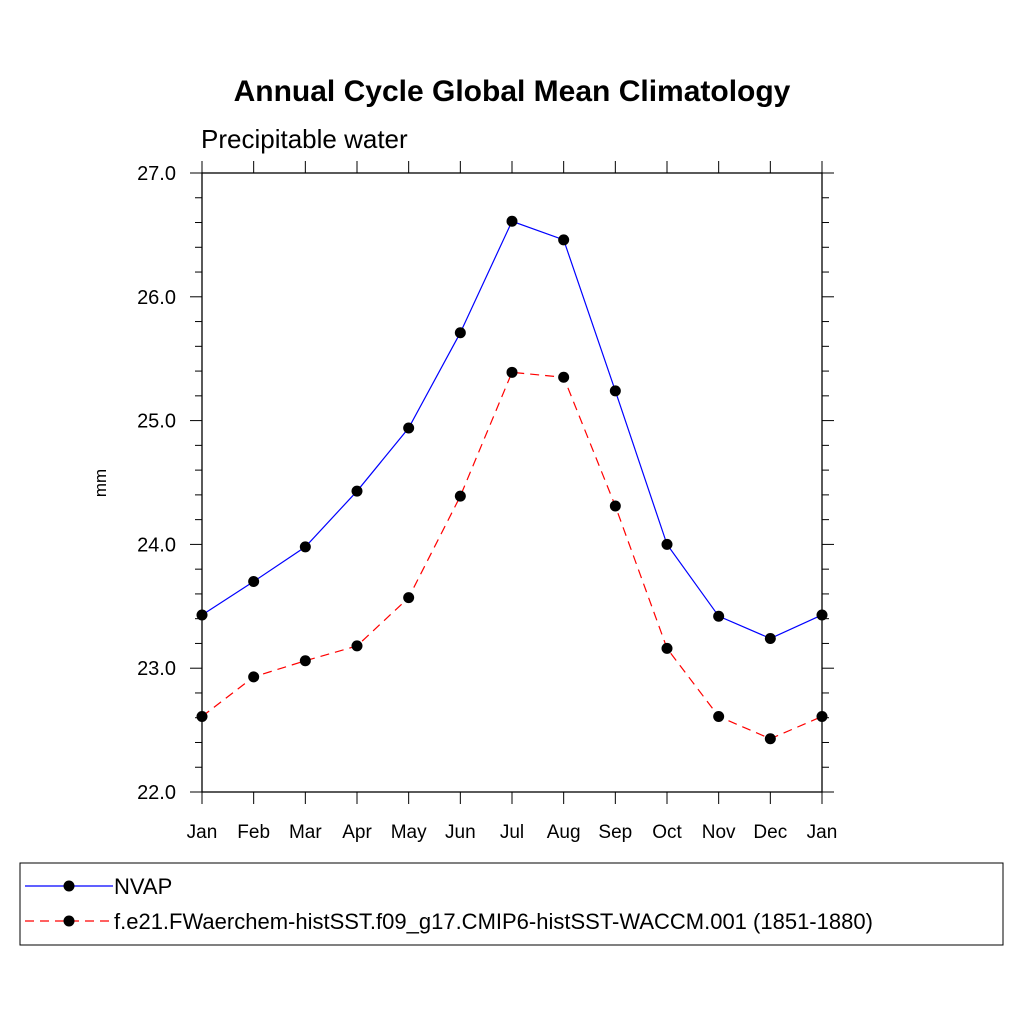 The image size is (1024, 1024). I want to click on x-tick-label: Apr, so click(357, 832).